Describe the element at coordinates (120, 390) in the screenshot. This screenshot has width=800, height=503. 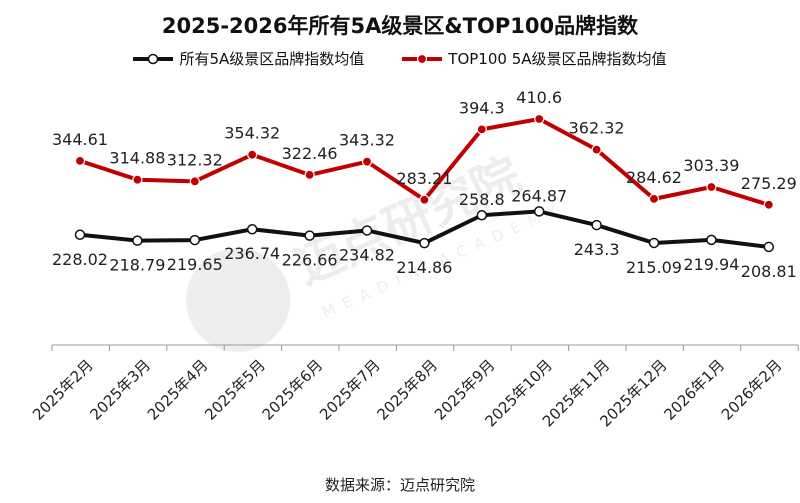
I see `x-tick-label: 2025年3月` at that location.